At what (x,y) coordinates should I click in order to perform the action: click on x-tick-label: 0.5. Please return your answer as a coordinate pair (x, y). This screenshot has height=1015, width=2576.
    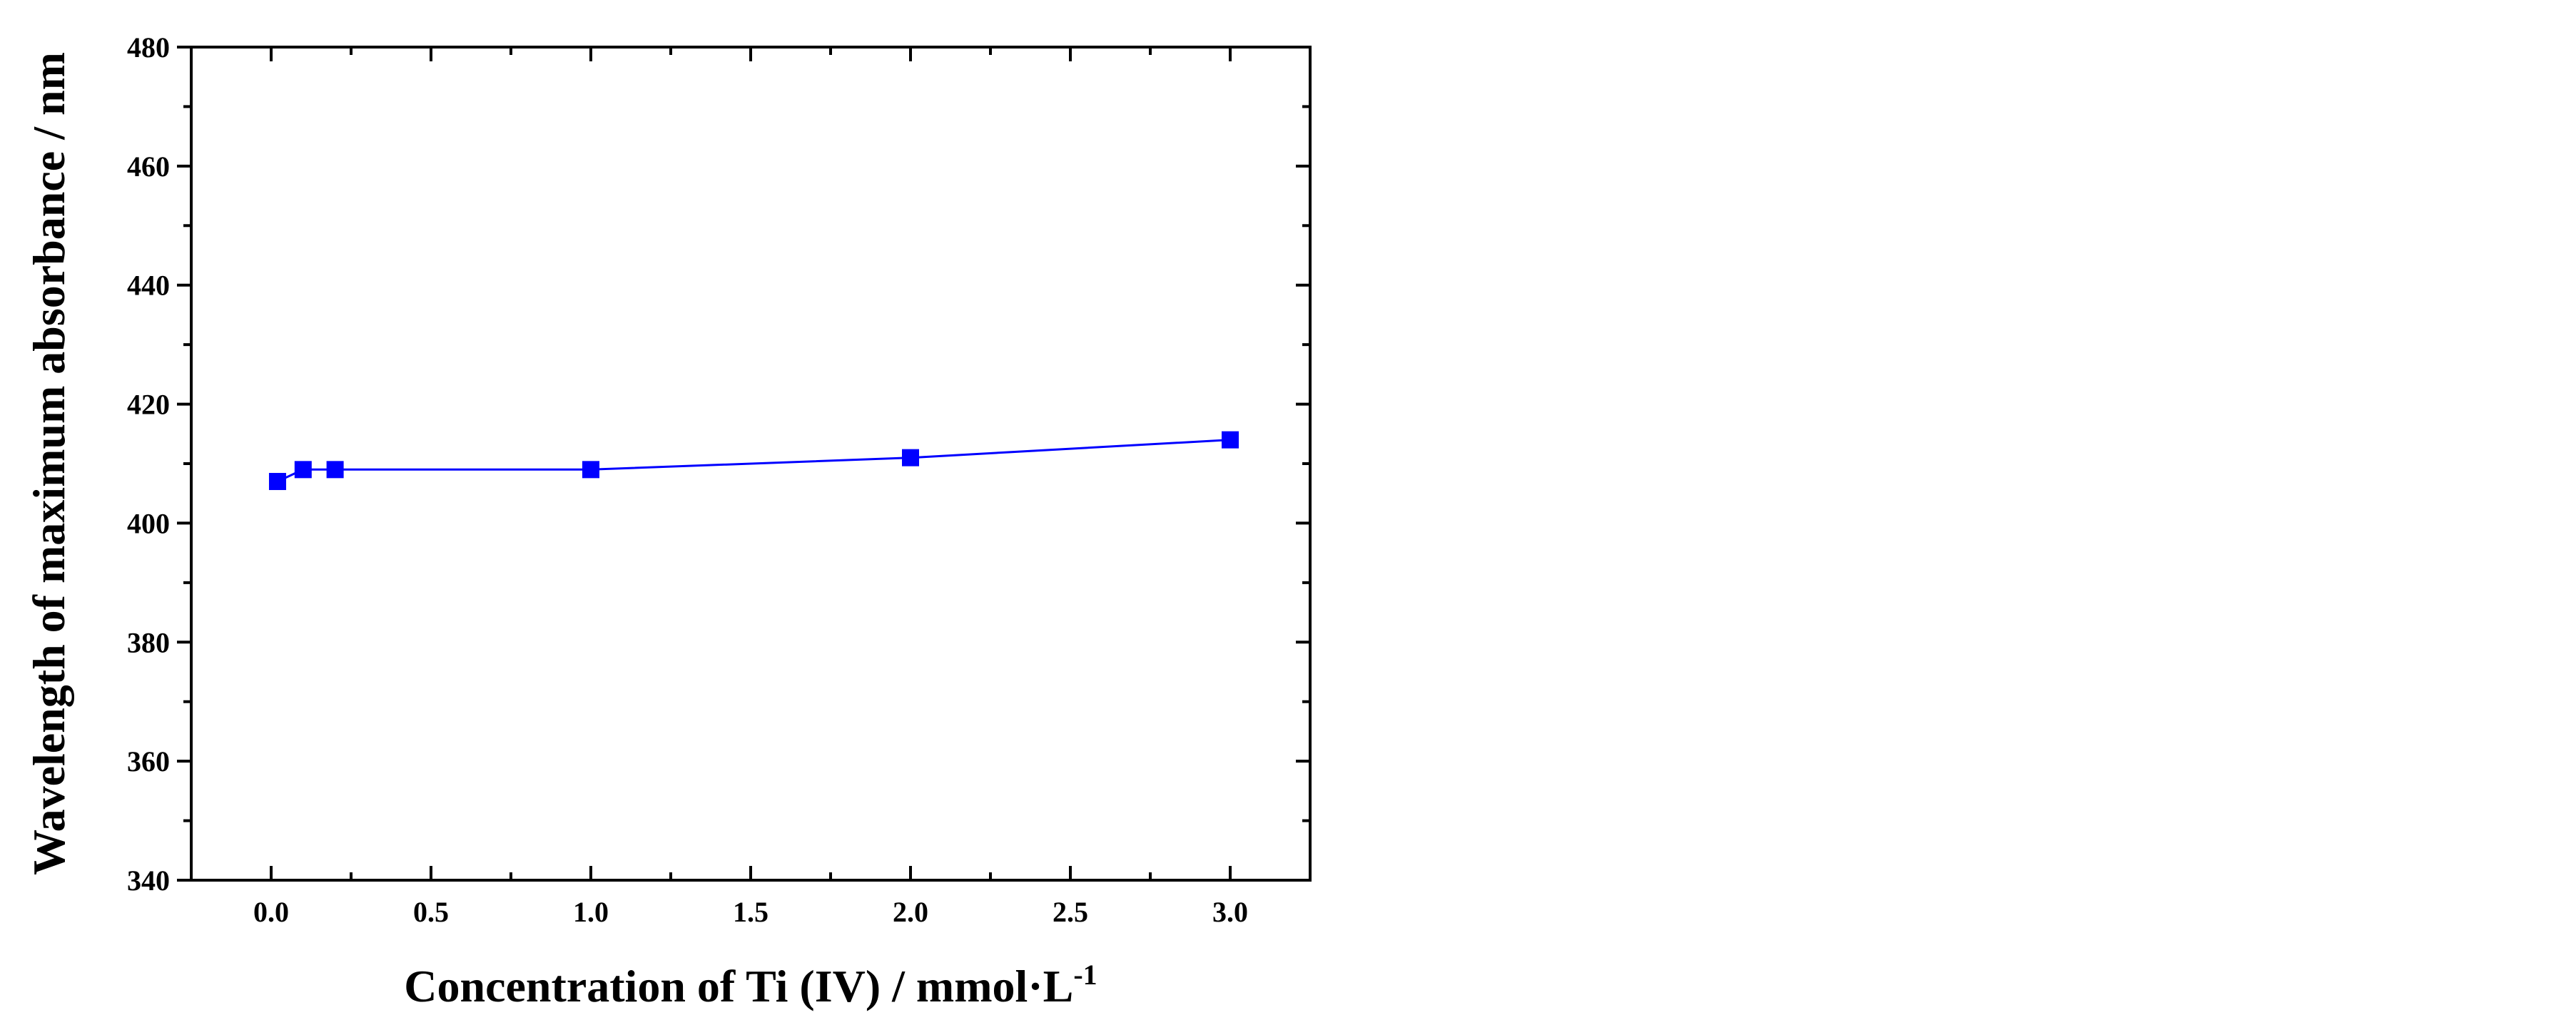
    Looking at the image, I should click on (431, 912).